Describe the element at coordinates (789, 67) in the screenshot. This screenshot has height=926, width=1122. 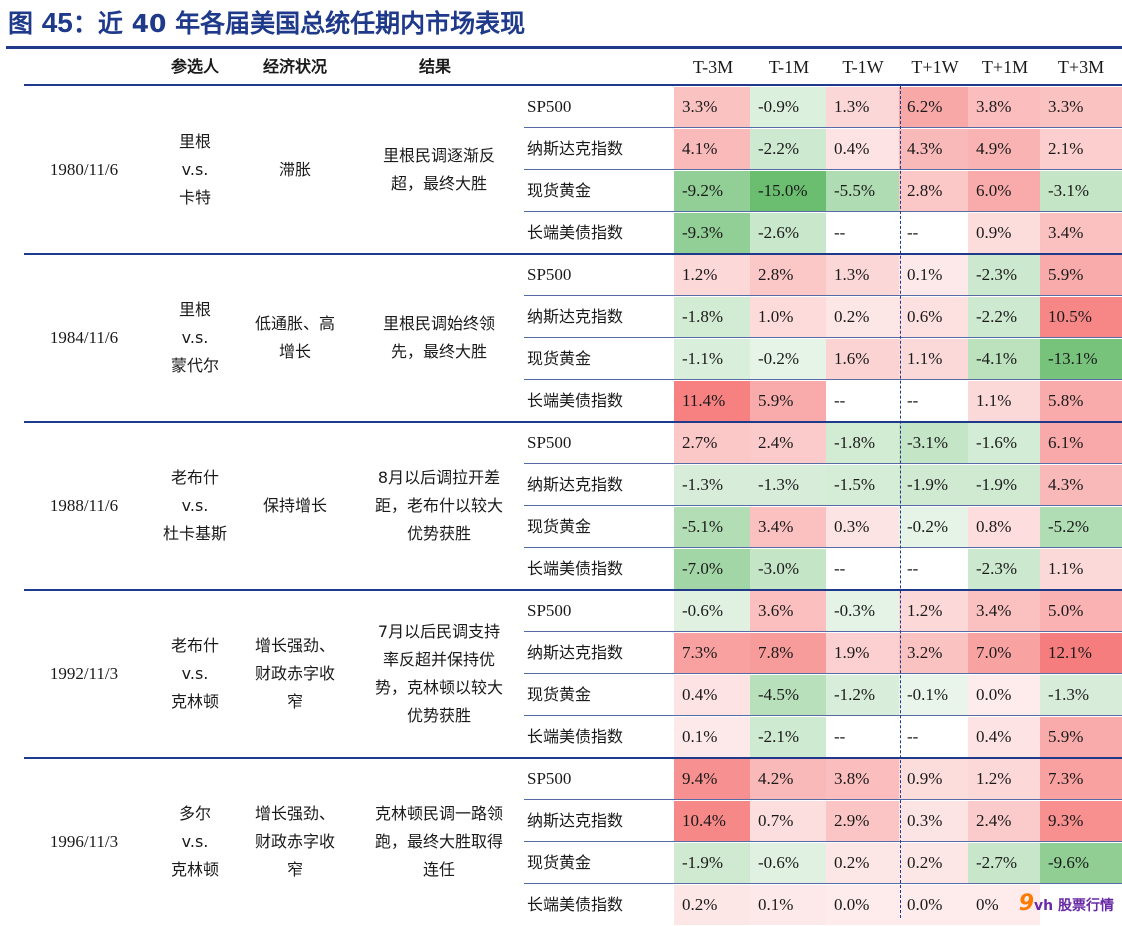
I see `header-period: T-1M` at that location.